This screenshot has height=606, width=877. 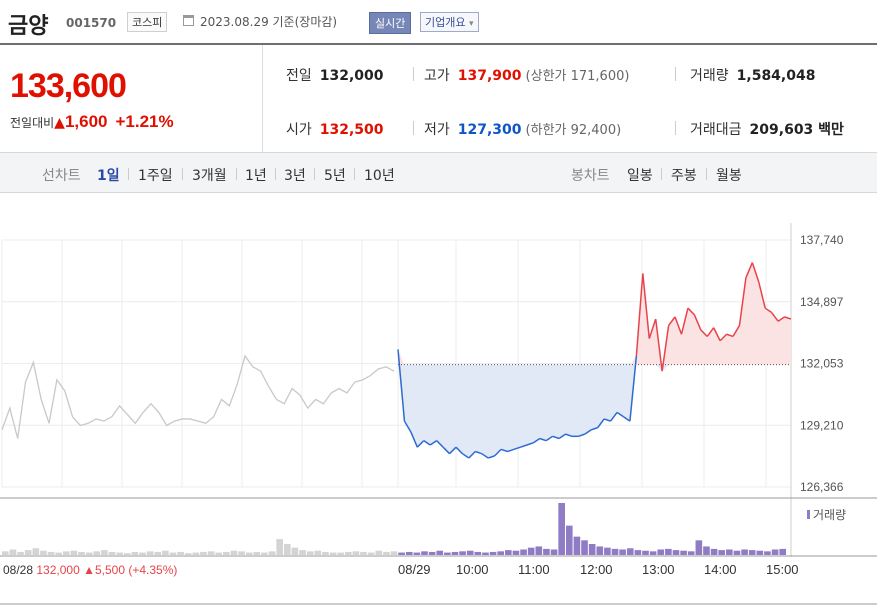 I want to click on tab-1year: 1년, so click(x=256, y=176).